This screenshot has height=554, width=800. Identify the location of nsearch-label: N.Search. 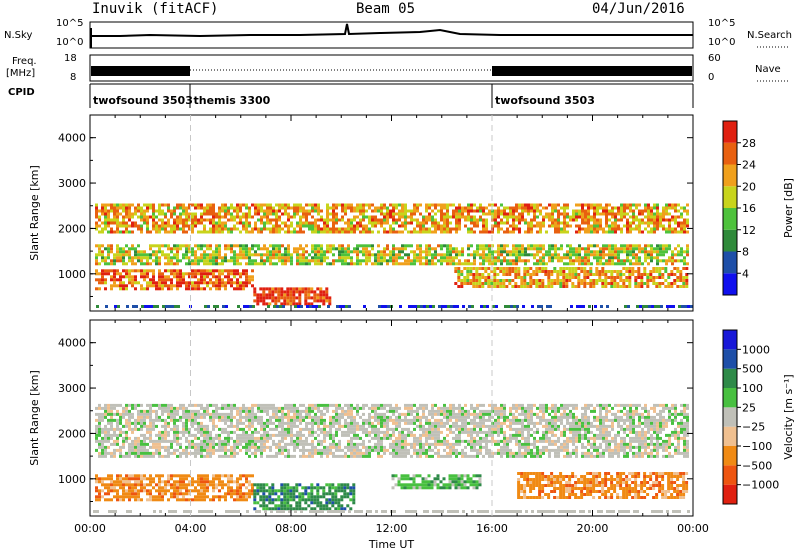
(770, 35).